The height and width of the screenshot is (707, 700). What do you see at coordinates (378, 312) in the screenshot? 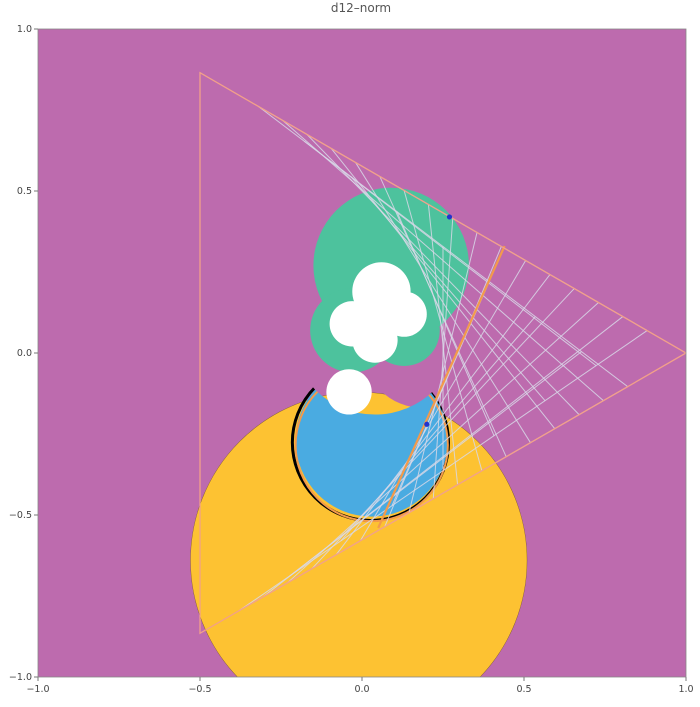
I see `white-region` at bounding box center [378, 312].